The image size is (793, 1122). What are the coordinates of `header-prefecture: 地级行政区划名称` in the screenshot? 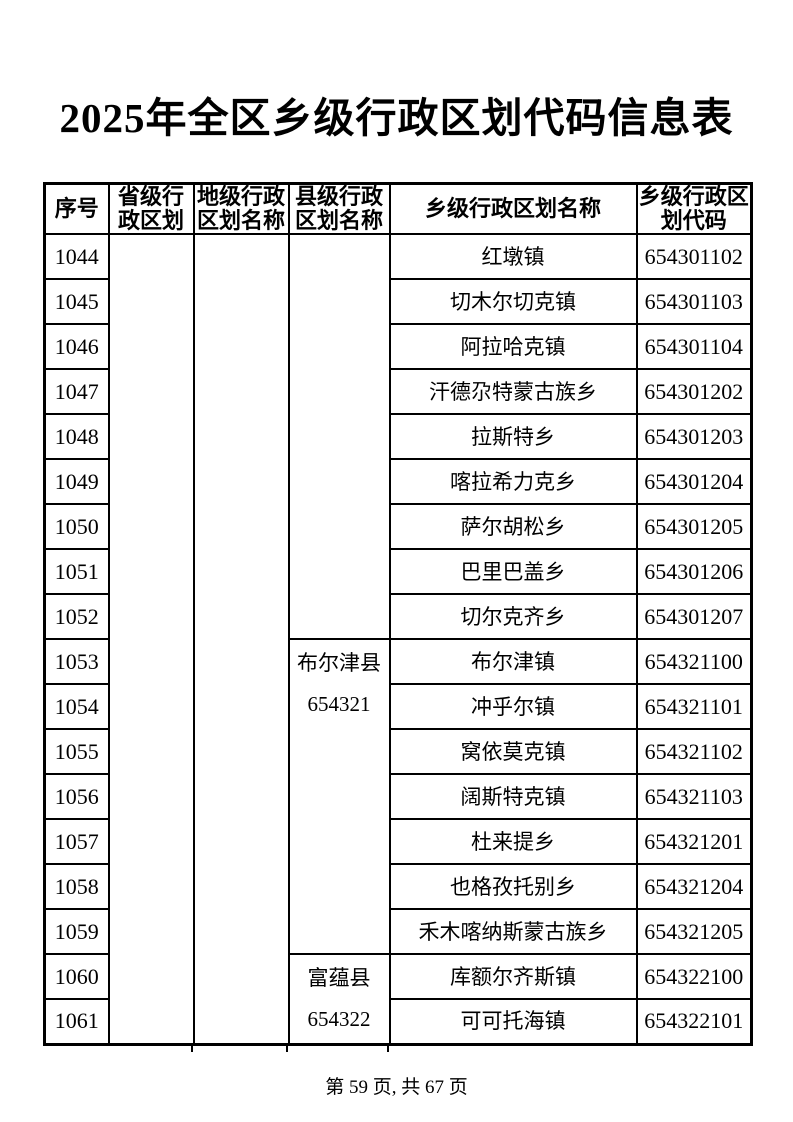 It's located at (241, 208).